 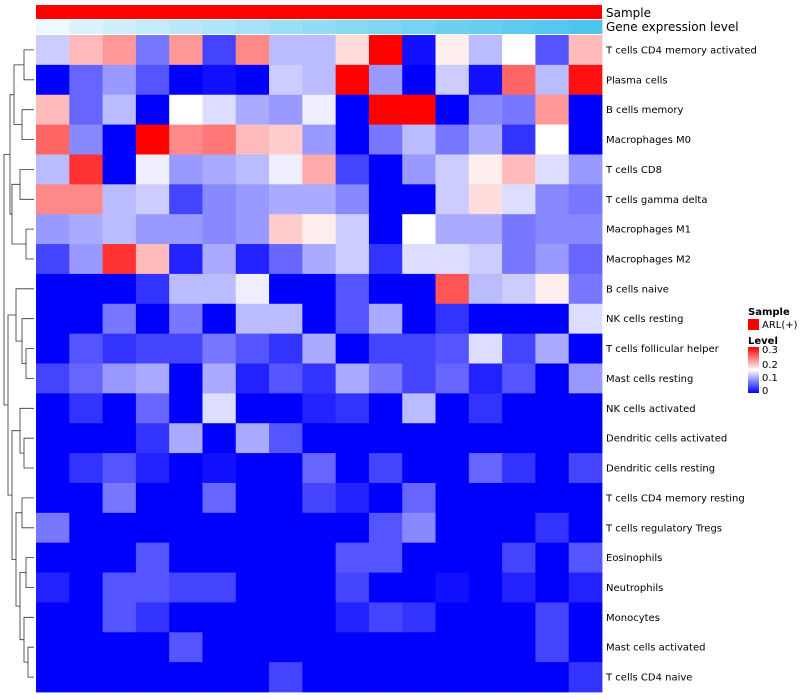 I want to click on row-label: T cells CD4 memory resting, so click(x=675, y=498).